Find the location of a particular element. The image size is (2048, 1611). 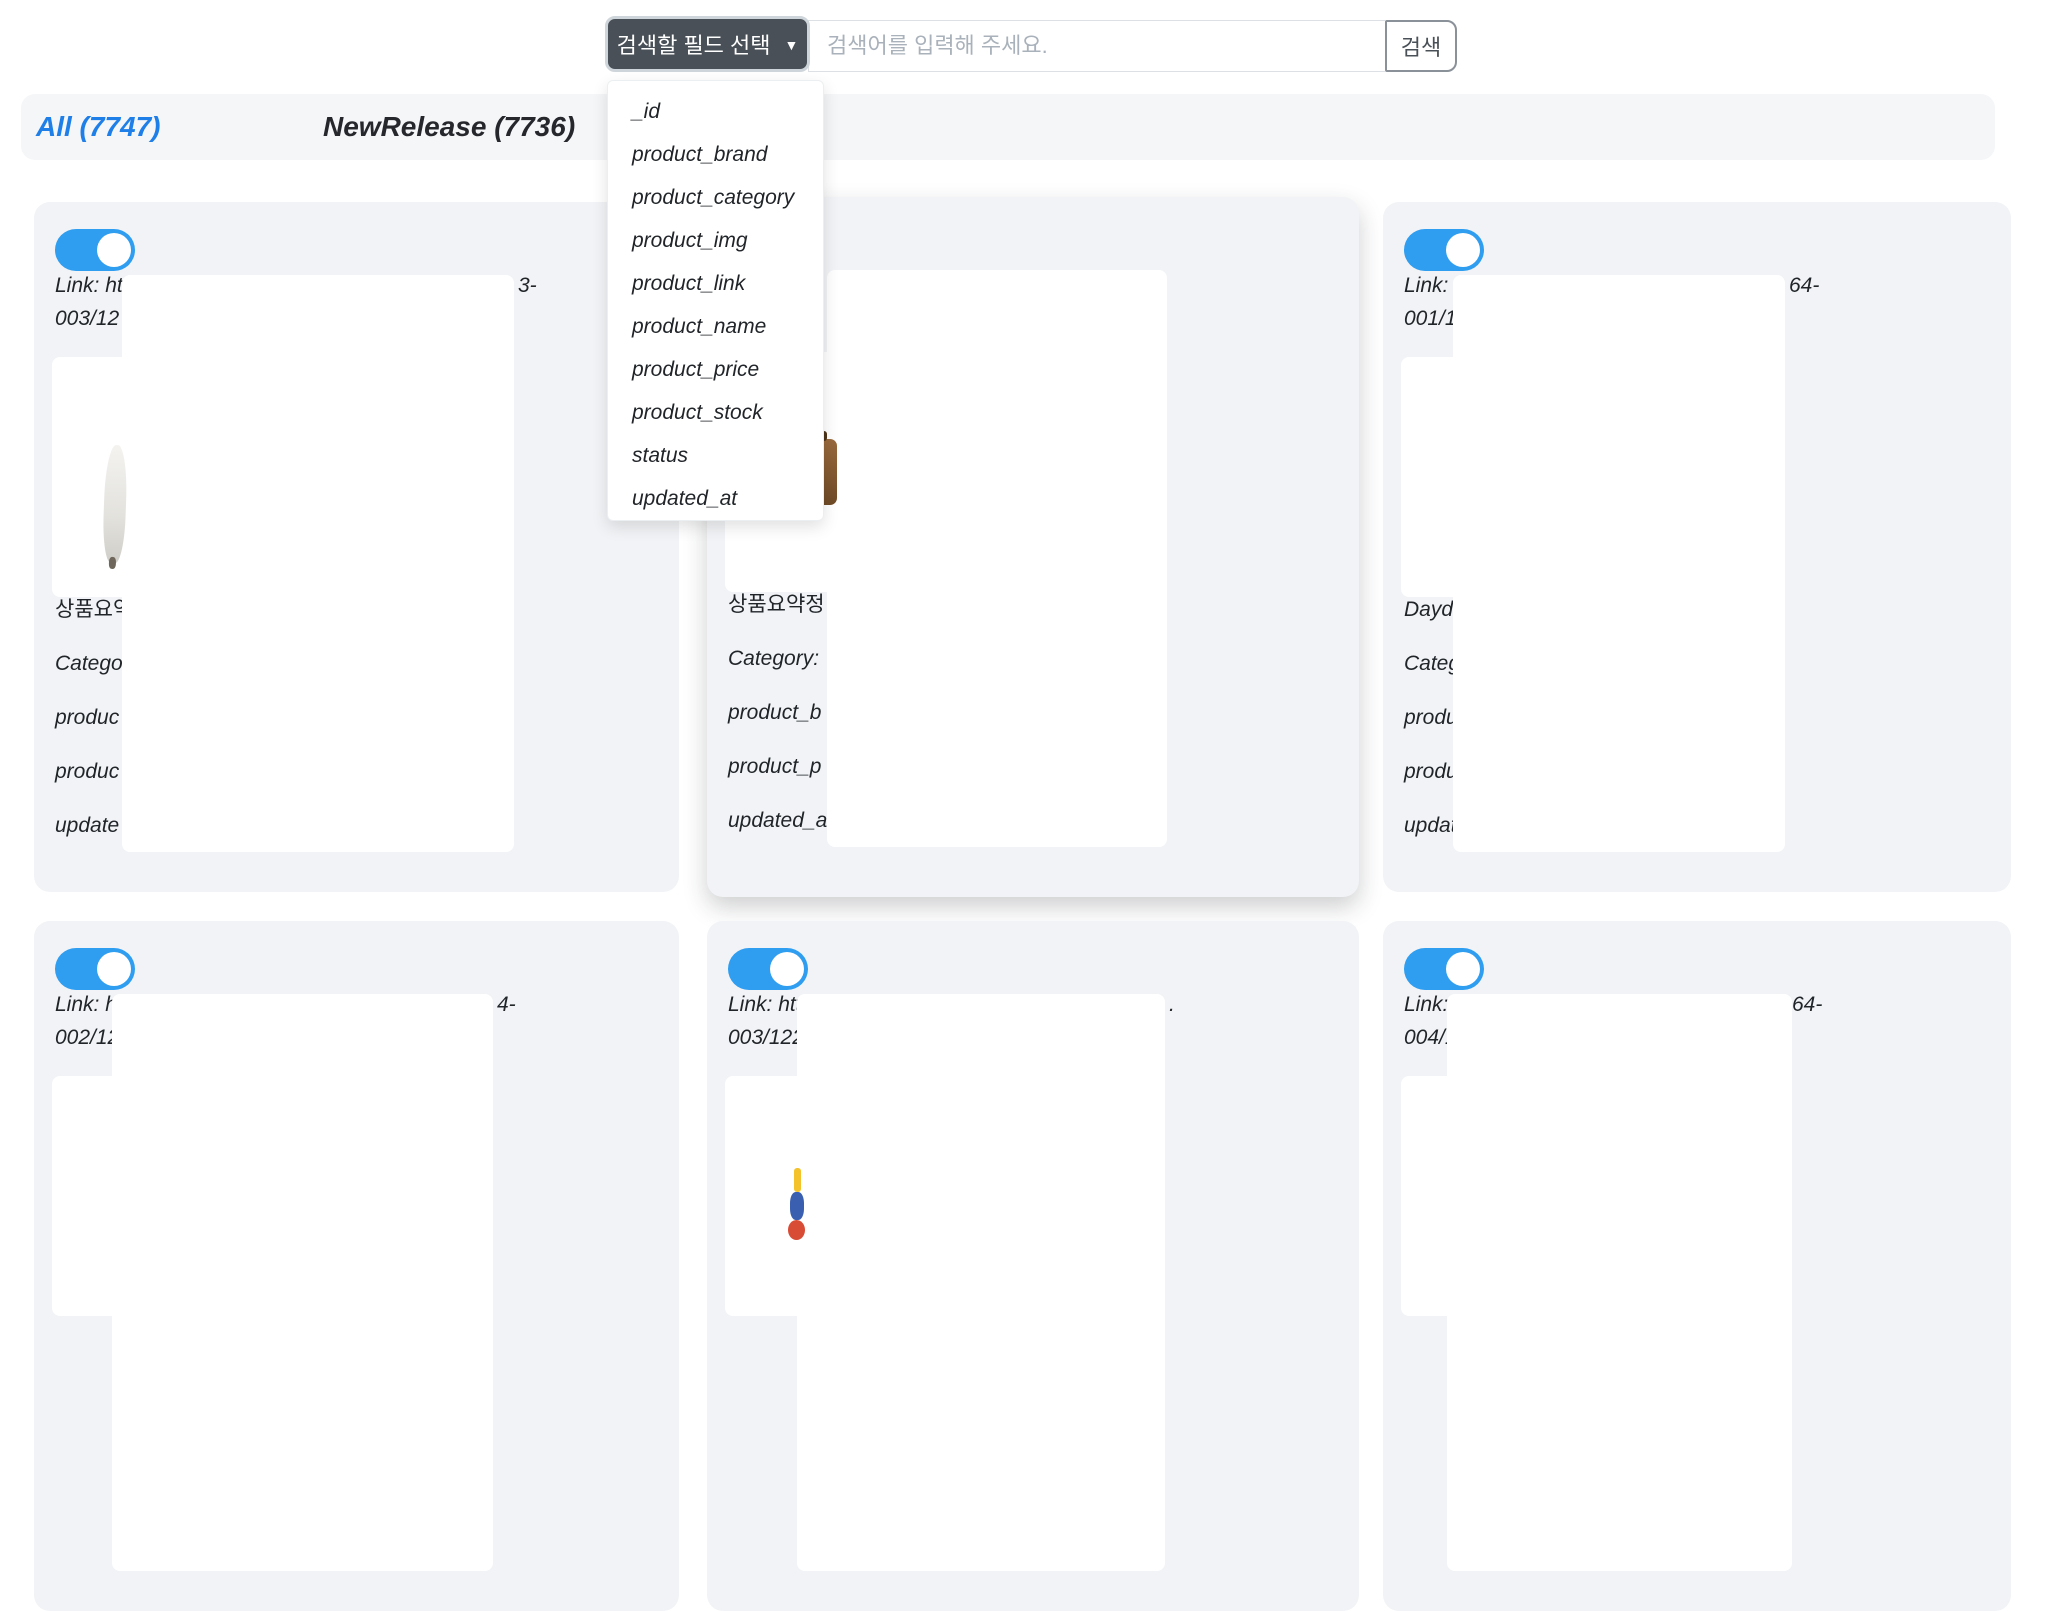

product-brand-text: product_b is located at coordinates (775, 712).